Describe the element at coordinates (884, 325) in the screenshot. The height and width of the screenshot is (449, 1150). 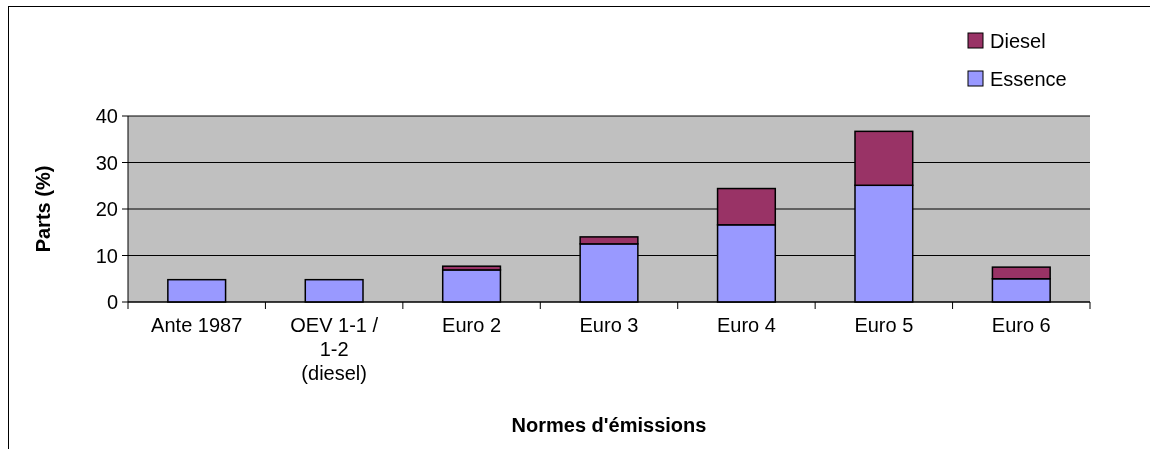
I see `x-tick-label: Euro 5` at that location.